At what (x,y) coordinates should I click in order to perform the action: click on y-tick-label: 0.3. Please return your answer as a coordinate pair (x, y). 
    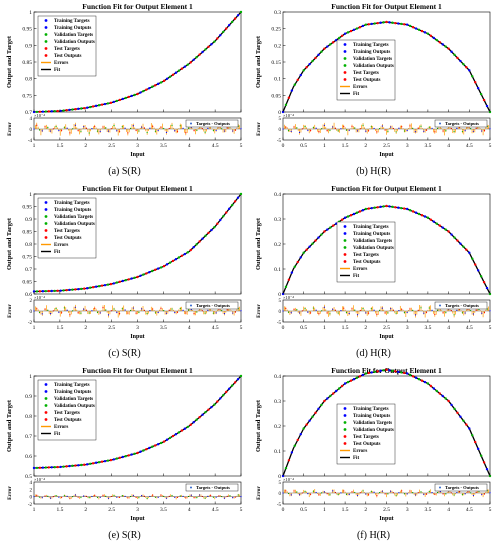
    Looking at the image, I should click on (277, 13).